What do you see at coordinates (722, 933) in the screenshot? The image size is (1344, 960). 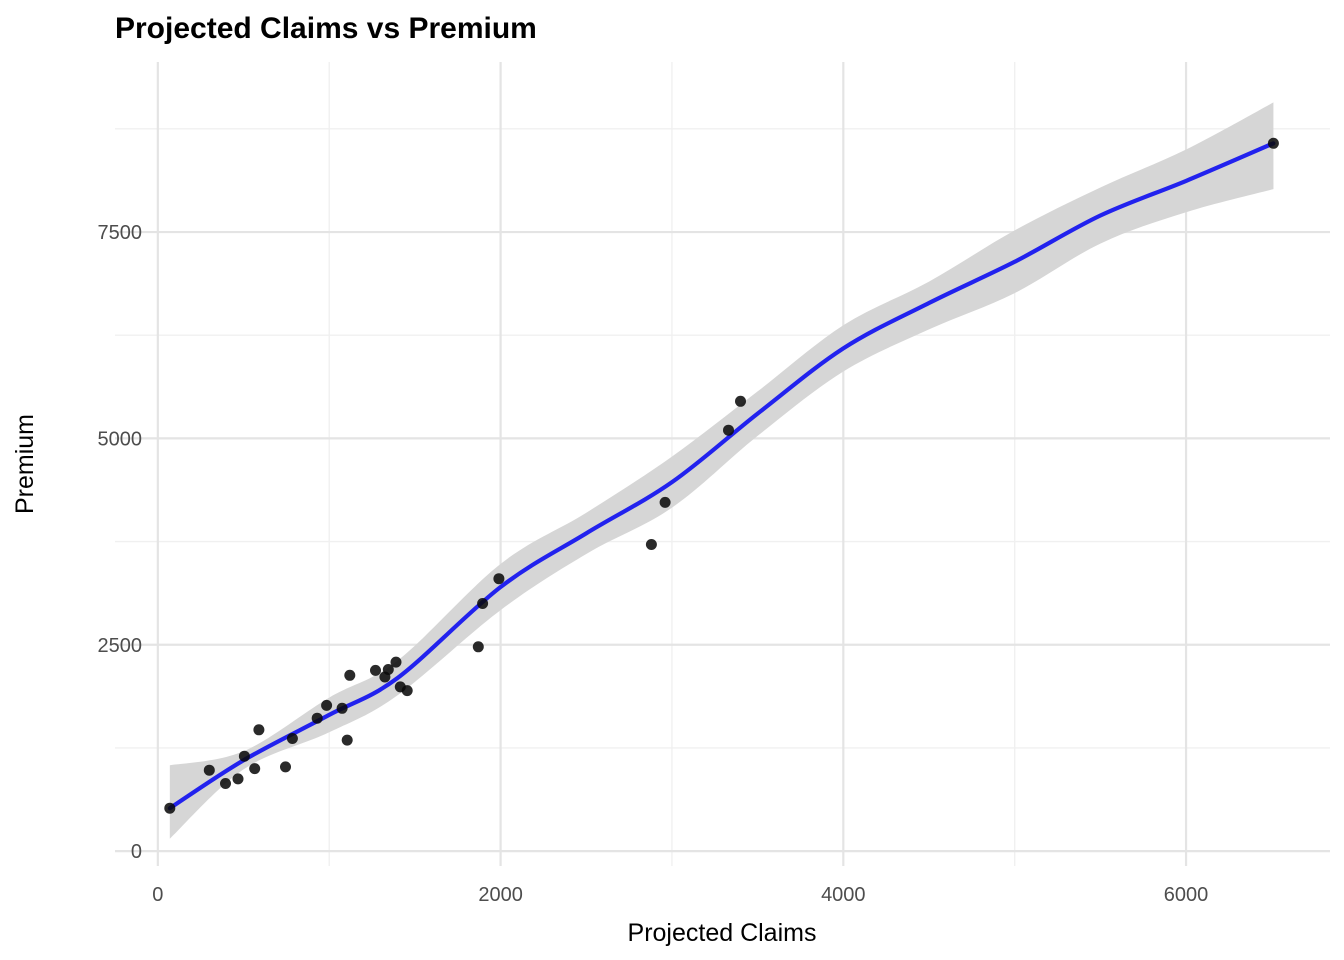 I see `x-axis-title: Projected Claims` at bounding box center [722, 933].